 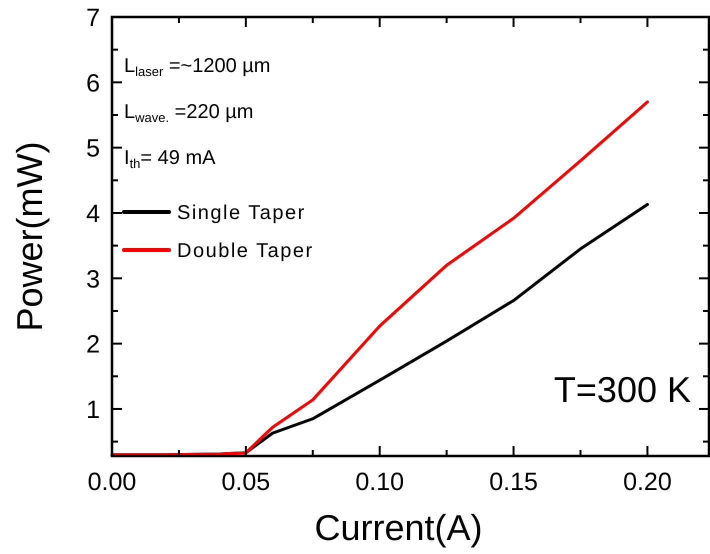 I want to click on x-axis-title: Current(A), so click(x=398, y=527).